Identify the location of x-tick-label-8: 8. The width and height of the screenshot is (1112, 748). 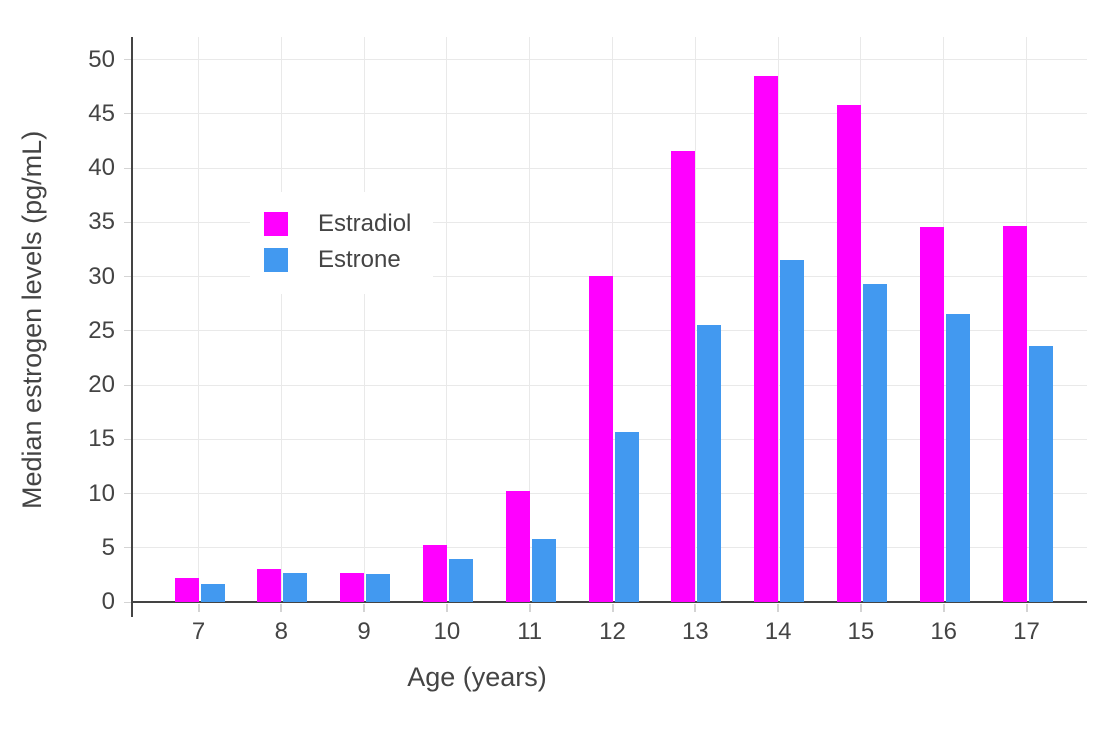
(281, 631).